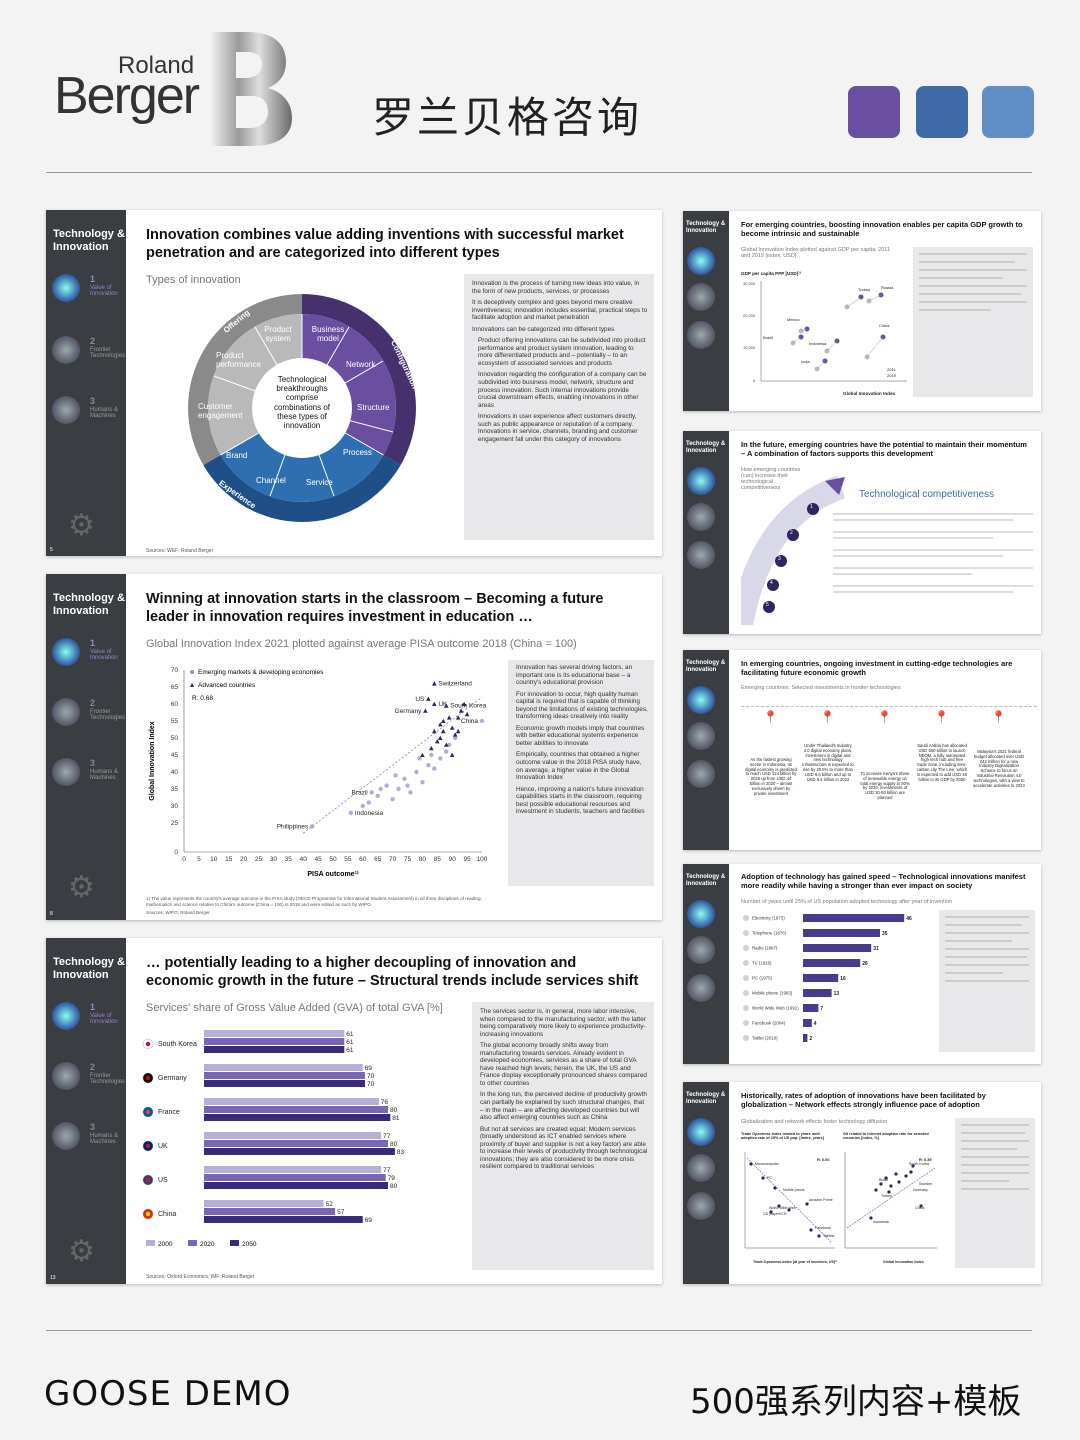 Image resolution: width=1080 pixels, height=1440 pixels. What do you see at coordinates (177, 1044) in the screenshot?
I see `category-label: South Korea` at bounding box center [177, 1044].